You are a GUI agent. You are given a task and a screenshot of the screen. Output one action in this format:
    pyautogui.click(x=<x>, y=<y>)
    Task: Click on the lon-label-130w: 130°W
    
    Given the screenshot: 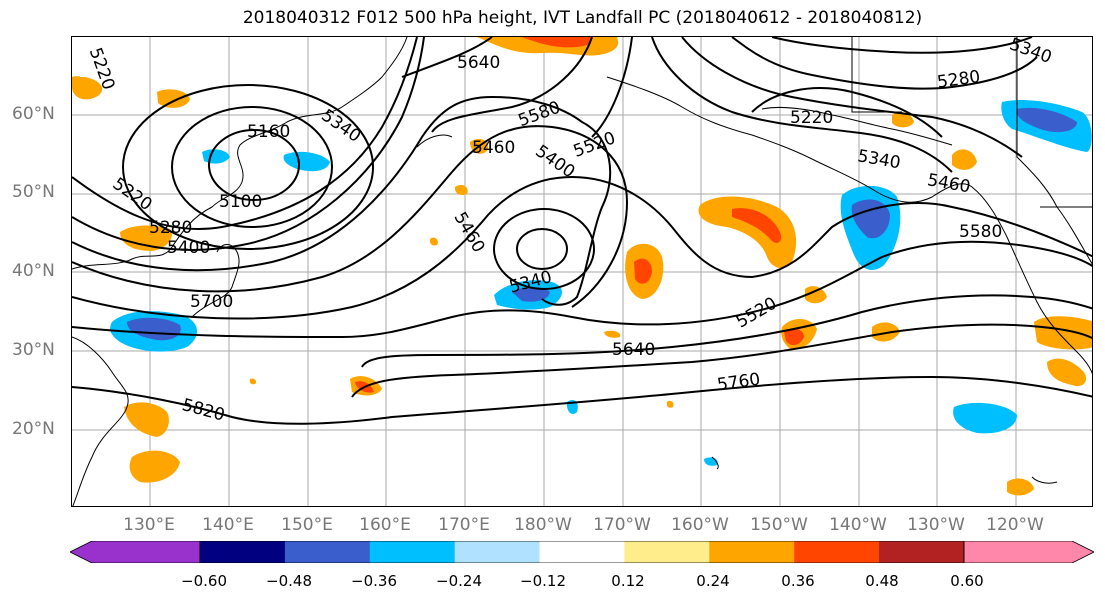 What is the action you would take?
    pyautogui.click(x=936, y=525)
    